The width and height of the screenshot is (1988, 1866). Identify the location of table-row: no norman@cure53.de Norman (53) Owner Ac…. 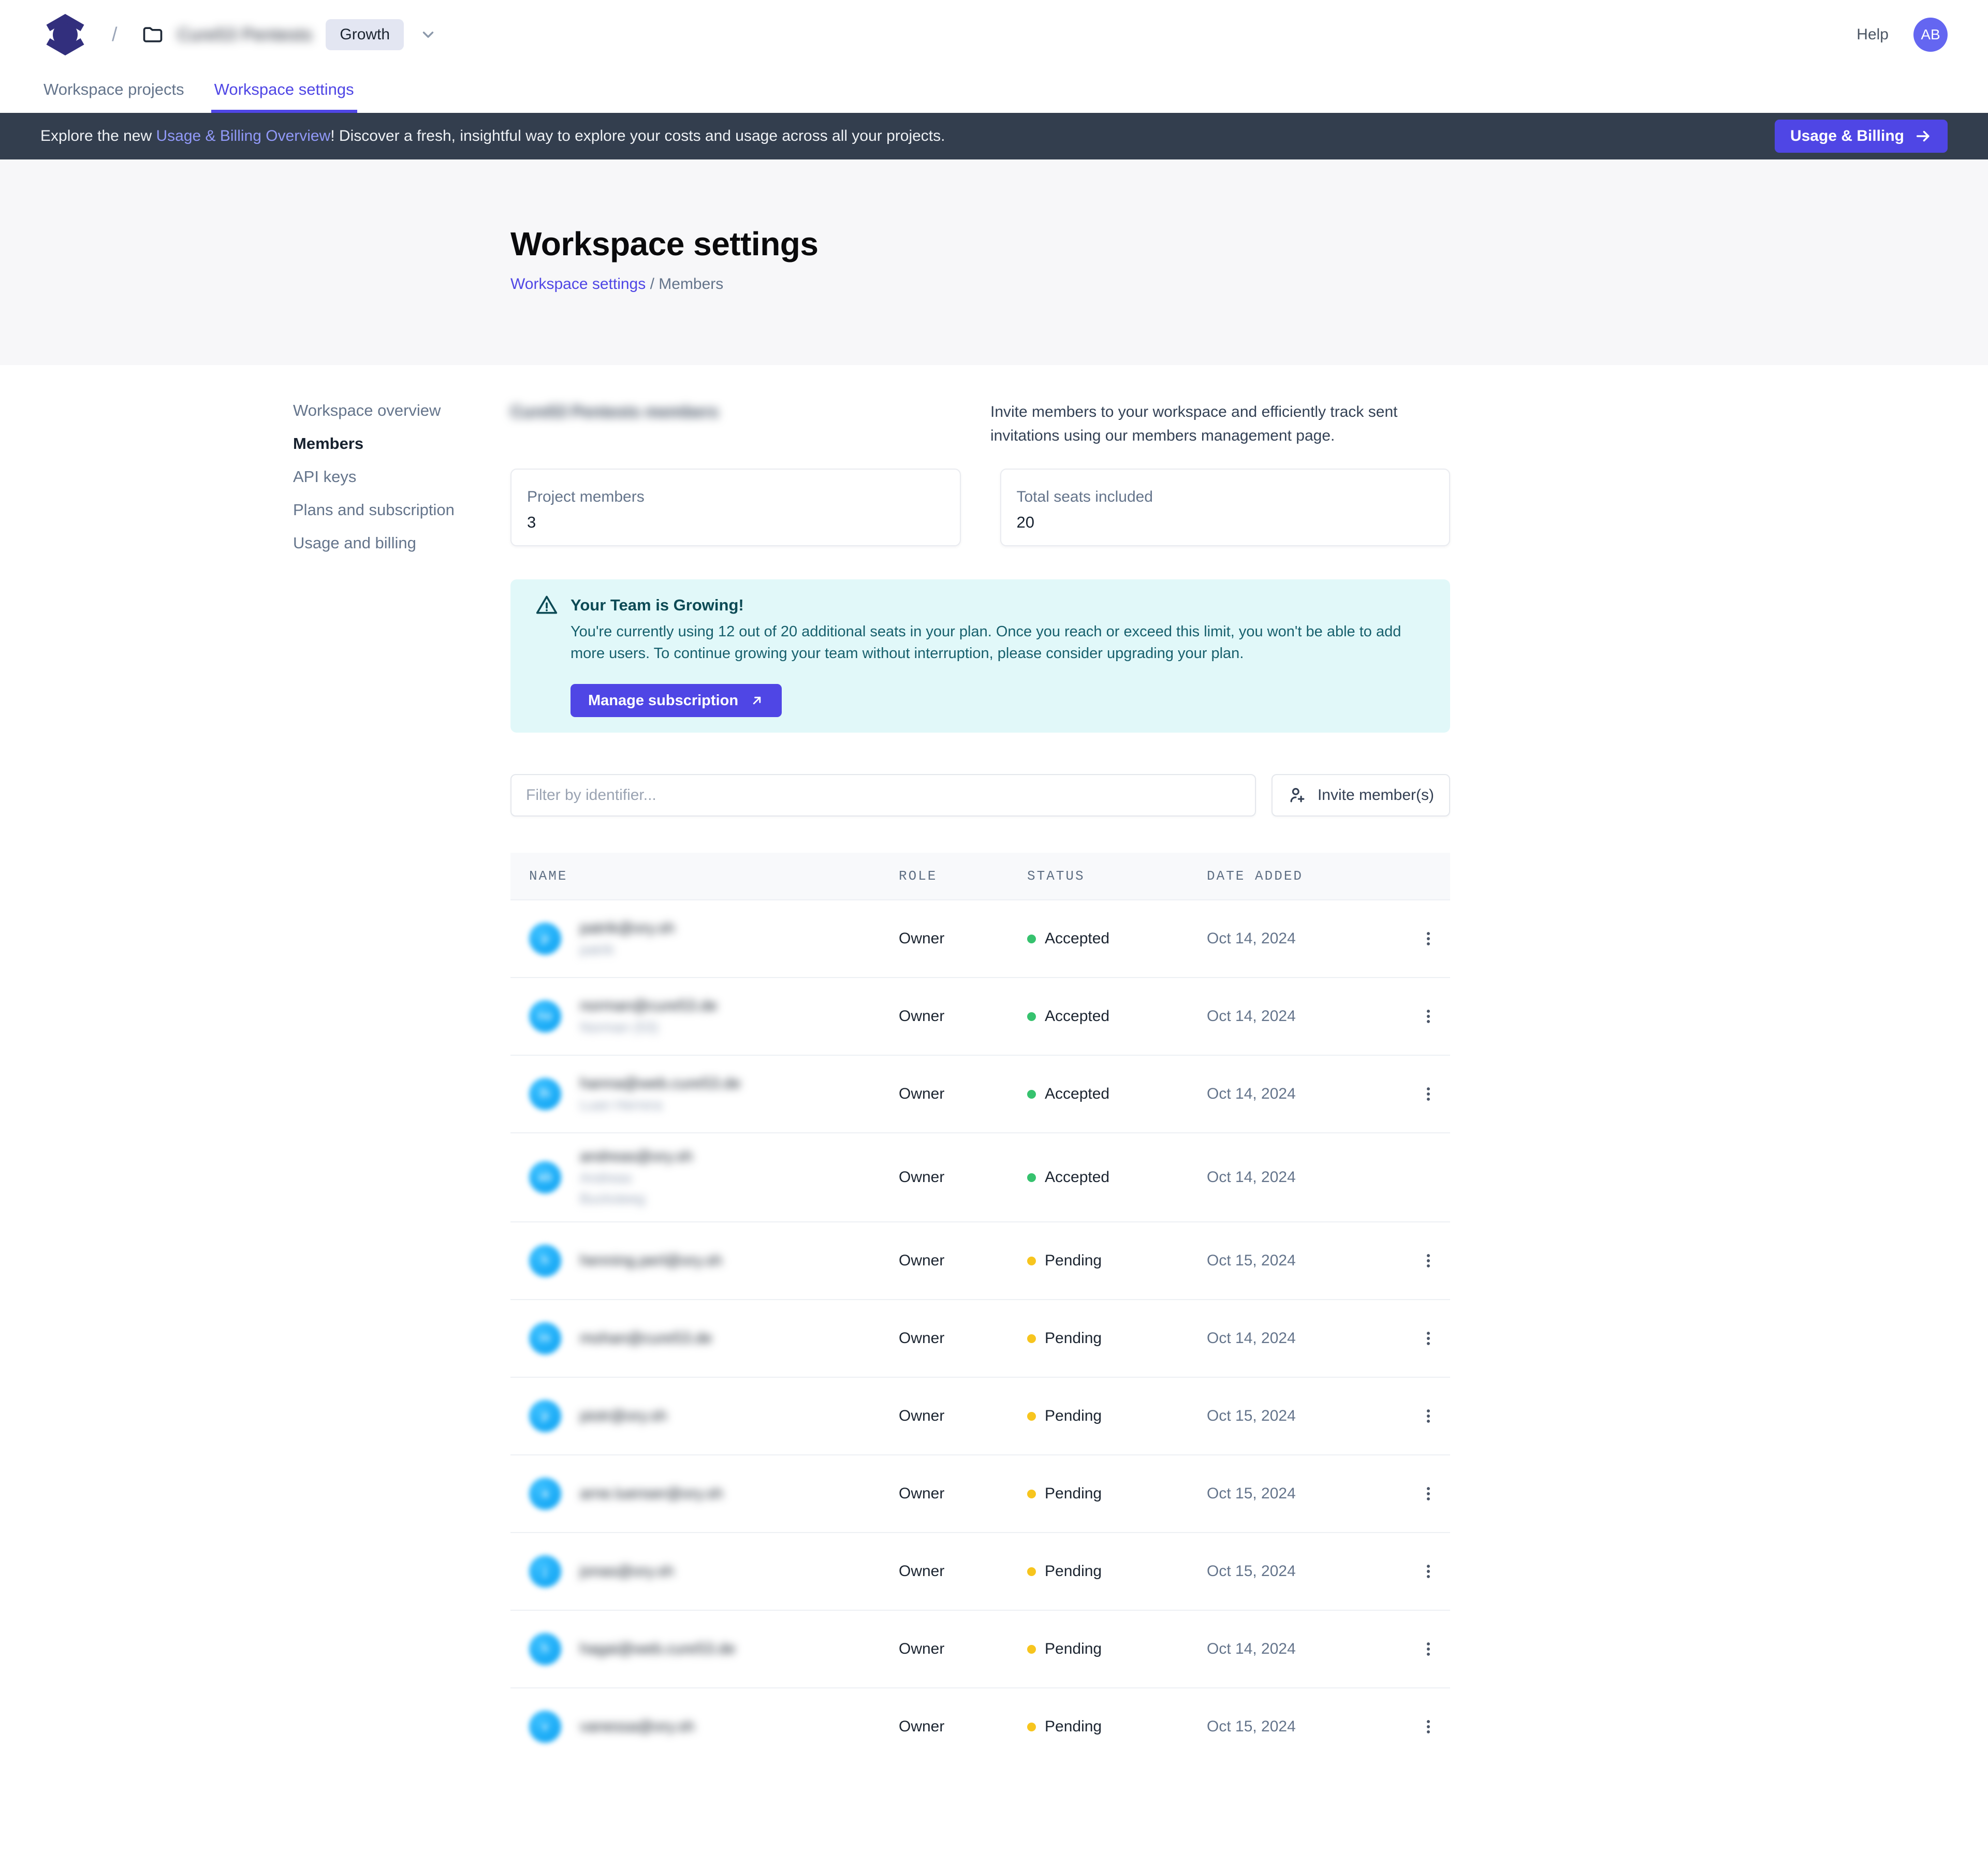
(980, 1016).